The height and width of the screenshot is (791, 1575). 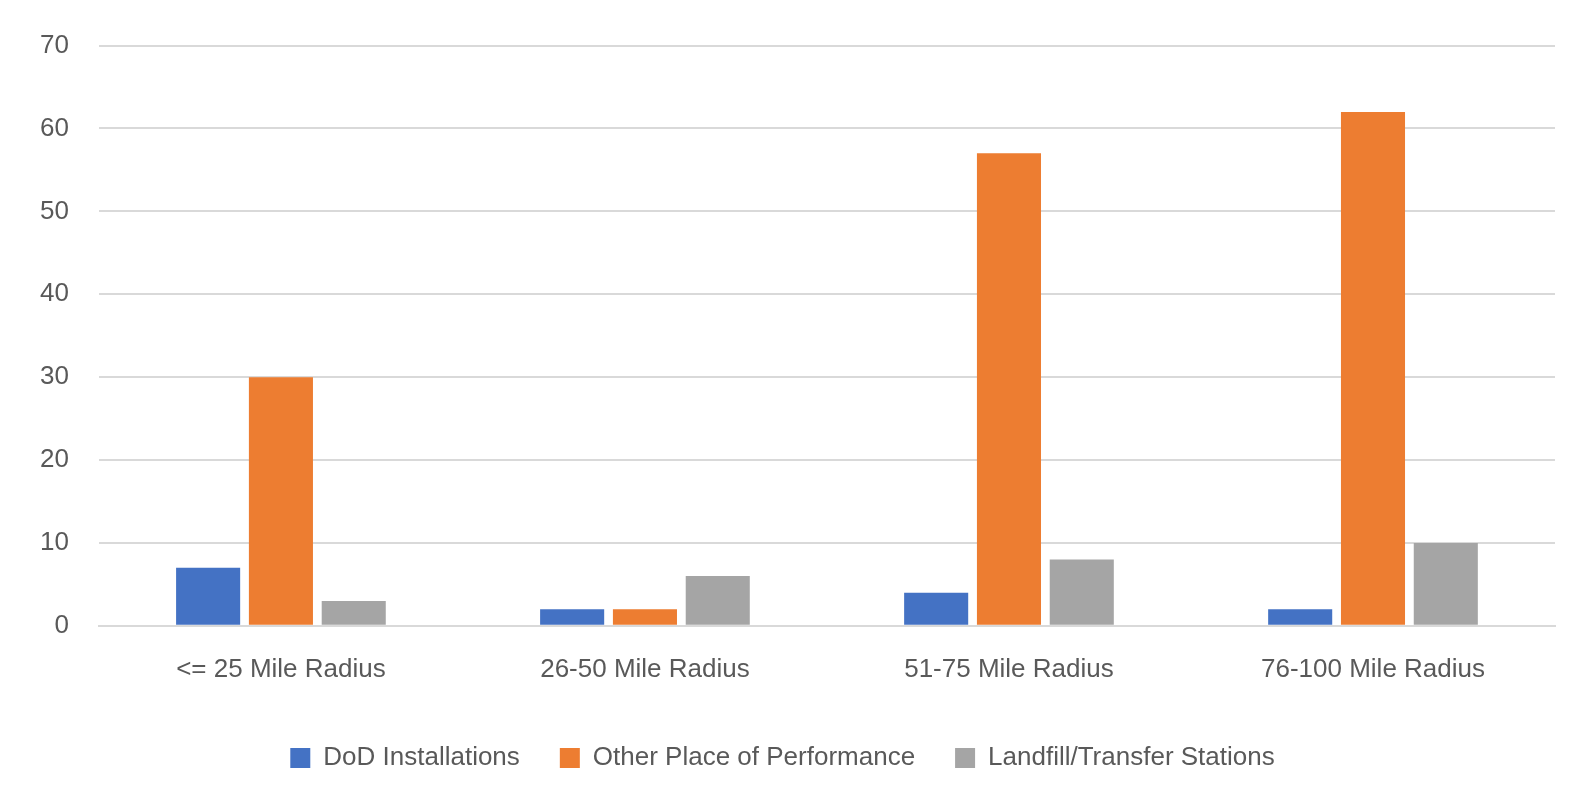 I want to click on legend-label: Landfill/Transfer Stations, so click(x=1131, y=756).